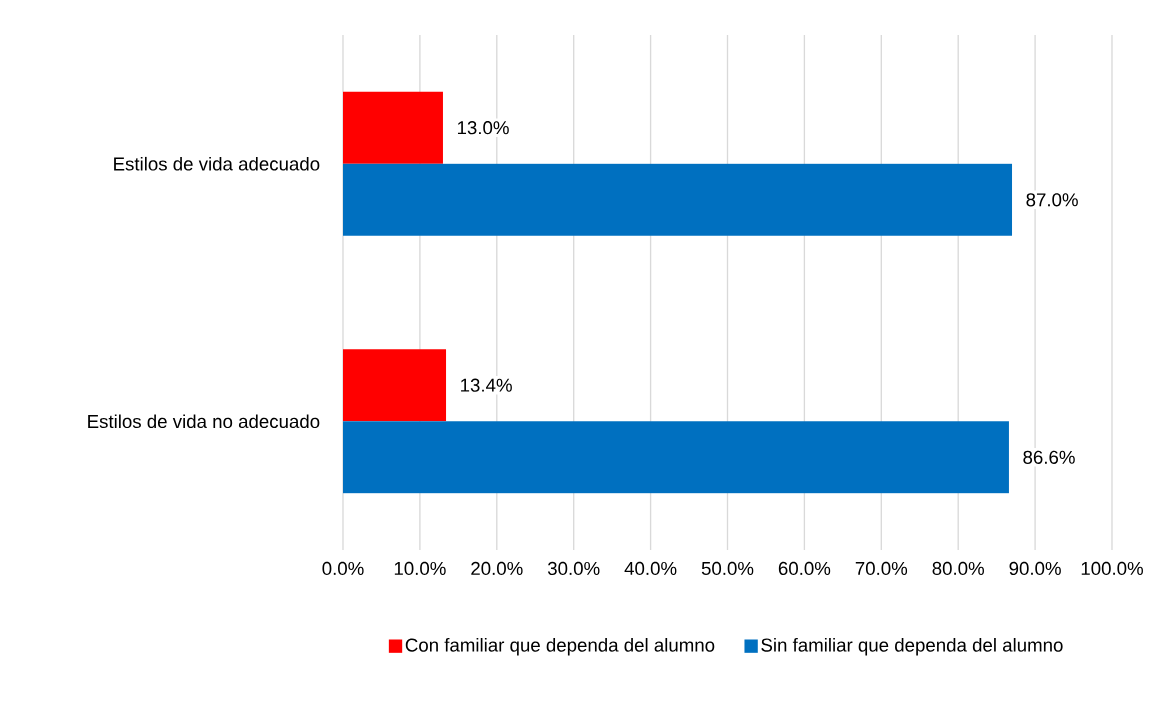 The height and width of the screenshot is (709, 1175). Describe the element at coordinates (217, 163) in the screenshot. I see `y-tick-label: Estilos de vida adecuado` at that location.